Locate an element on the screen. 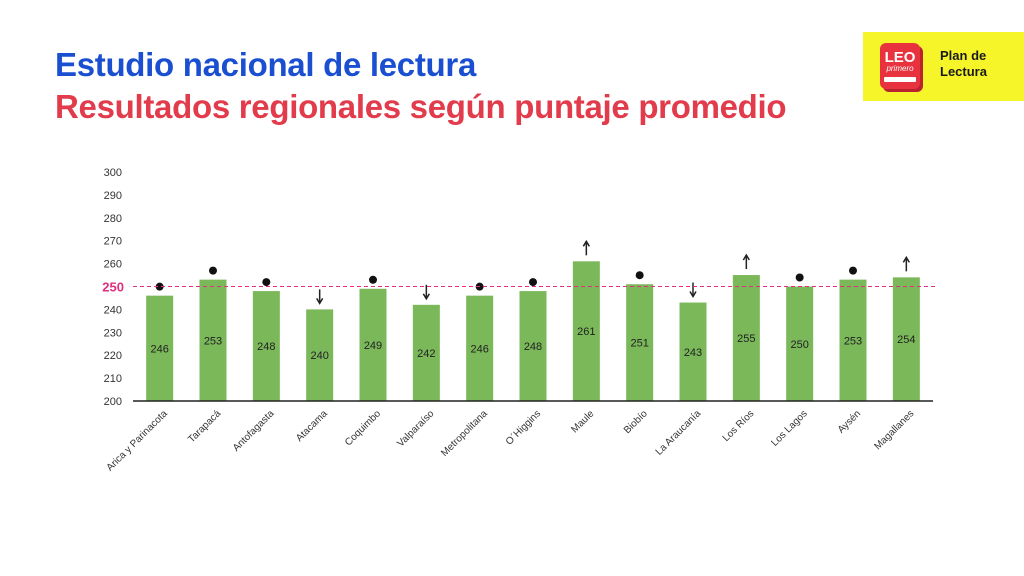 The height and width of the screenshot is (576, 1024). x-tick-label: Arica y Parinacota is located at coordinates (137, 440).